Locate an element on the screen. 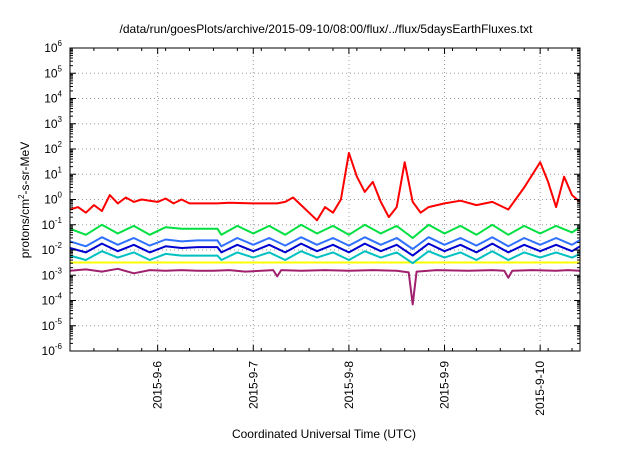  y-tick-label: 10² is located at coordinates (53, 148).